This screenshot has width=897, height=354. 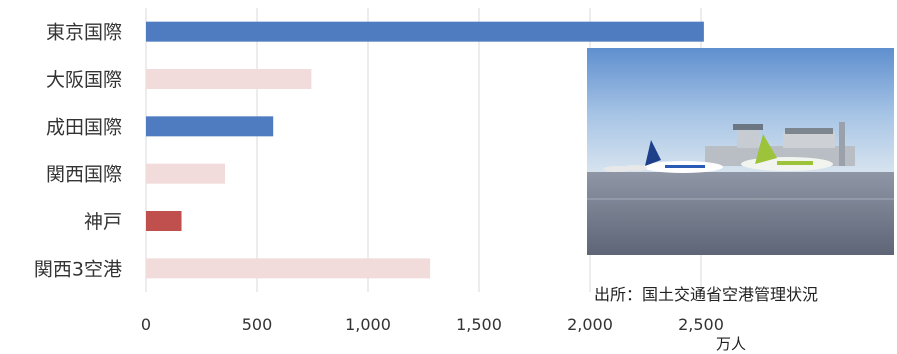 I want to click on x-tick-labels: 0 500 1,000 1,500 2,000 2,500, so click(x=432, y=324).